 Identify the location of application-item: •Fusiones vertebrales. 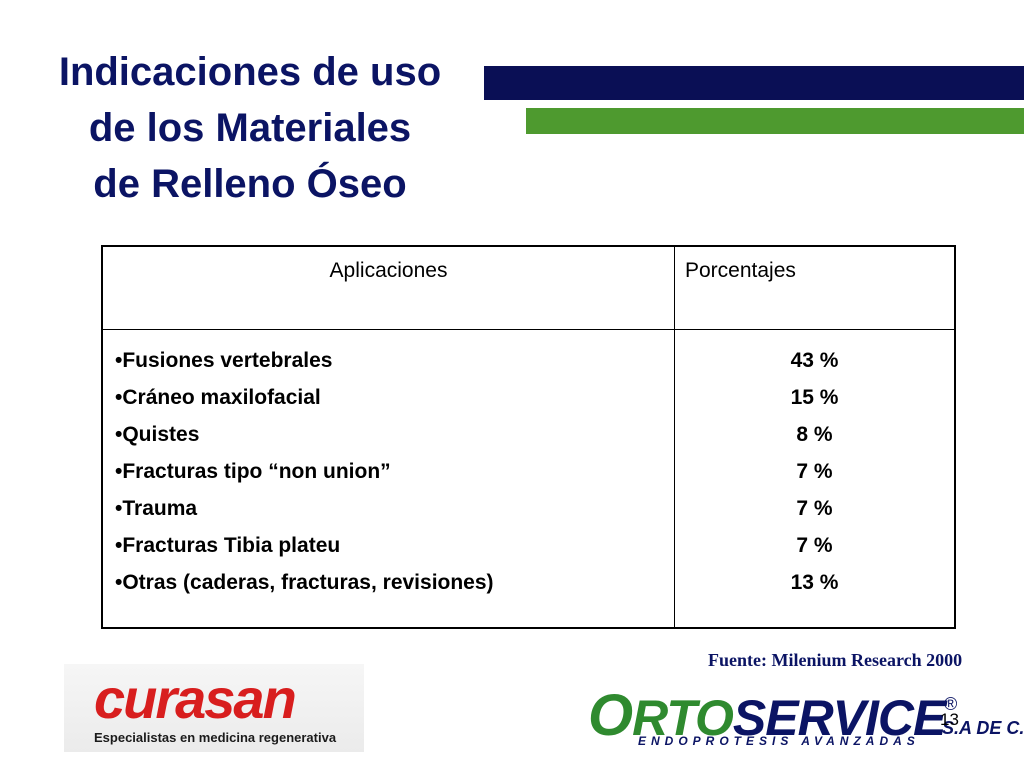
(224, 360).